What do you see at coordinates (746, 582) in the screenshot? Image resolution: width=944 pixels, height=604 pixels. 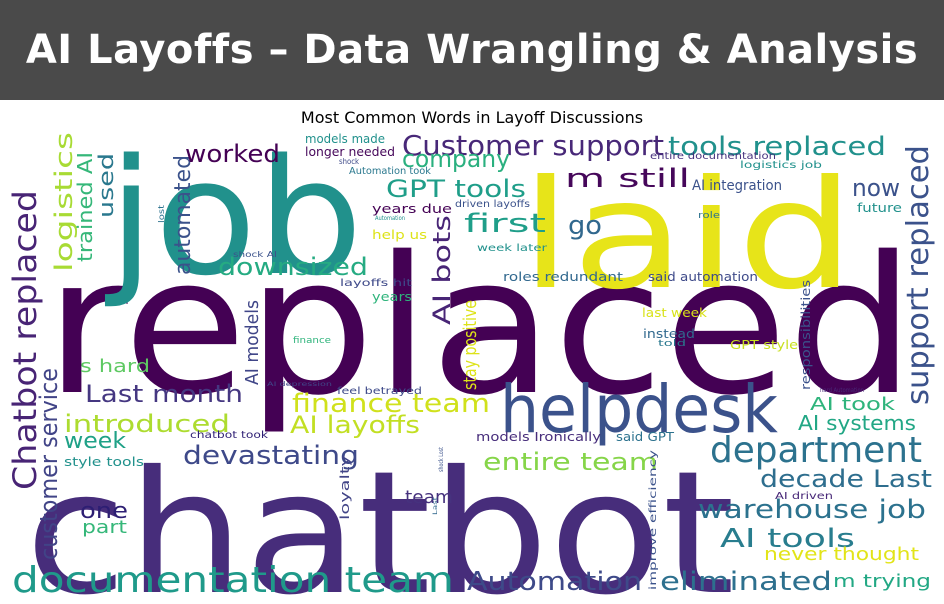 I see `word-eliminated: eliminated` at bounding box center [746, 582].